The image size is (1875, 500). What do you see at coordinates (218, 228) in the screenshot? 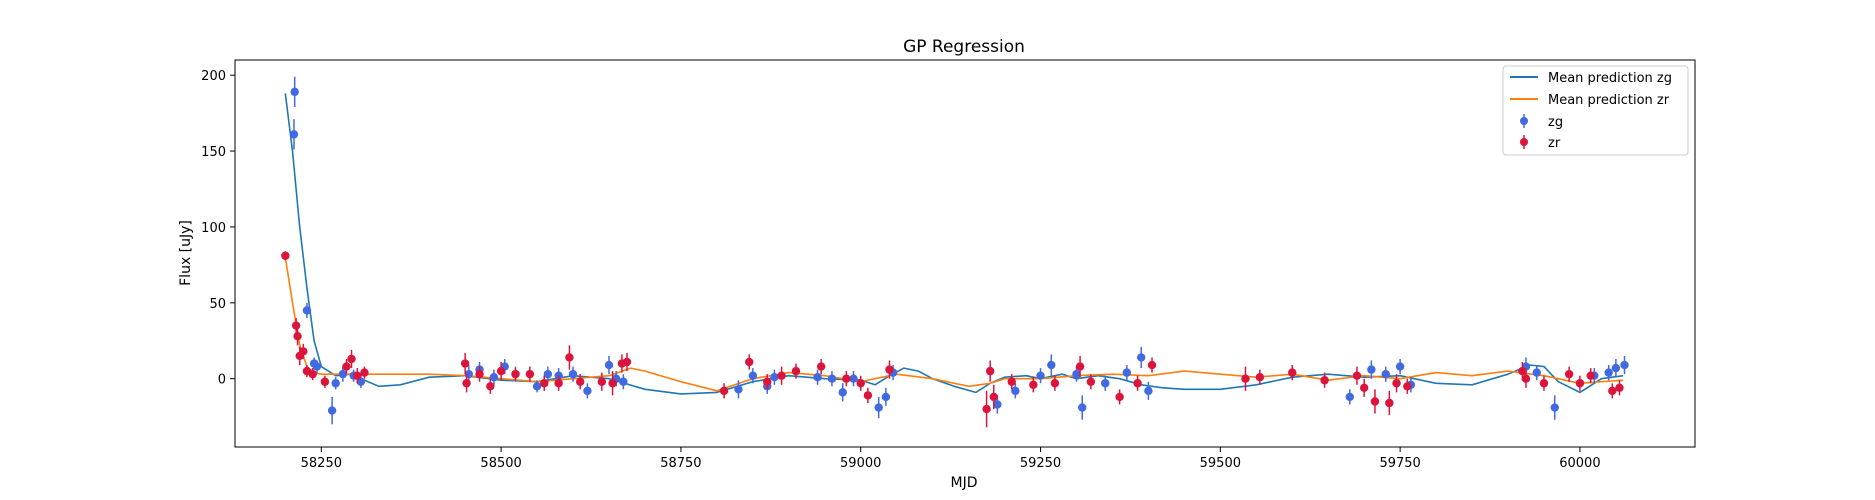
I see `y-axis: 0 50 100 150 200` at bounding box center [218, 228].